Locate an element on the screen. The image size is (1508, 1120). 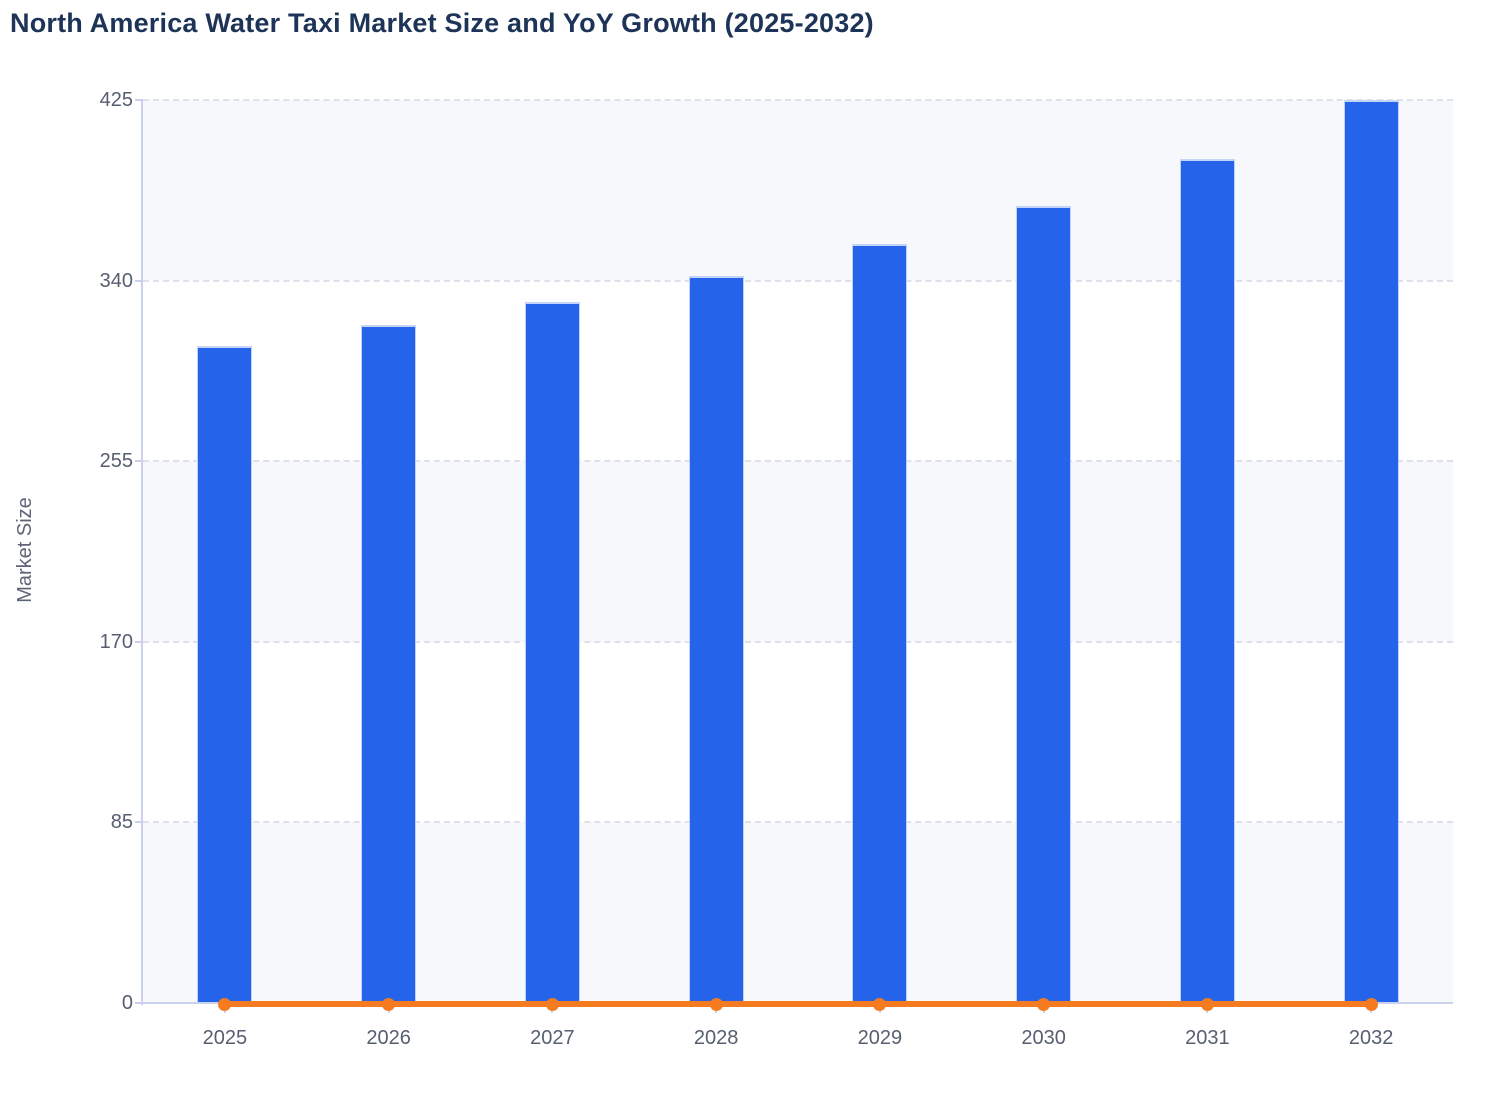
yoy-marker-2028 is located at coordinates (716, 1004).